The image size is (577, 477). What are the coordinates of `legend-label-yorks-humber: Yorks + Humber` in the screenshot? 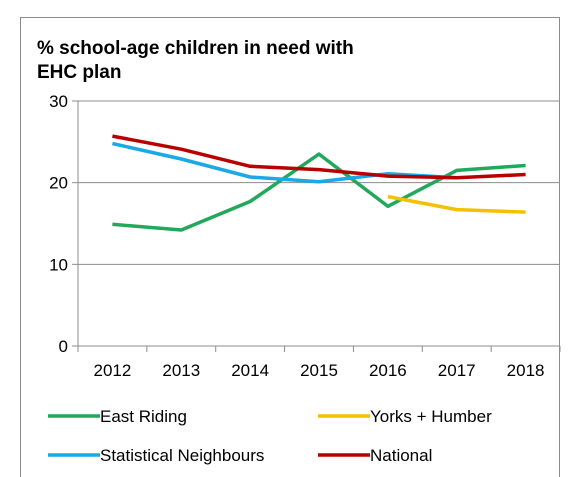 It's located at (431, 416).